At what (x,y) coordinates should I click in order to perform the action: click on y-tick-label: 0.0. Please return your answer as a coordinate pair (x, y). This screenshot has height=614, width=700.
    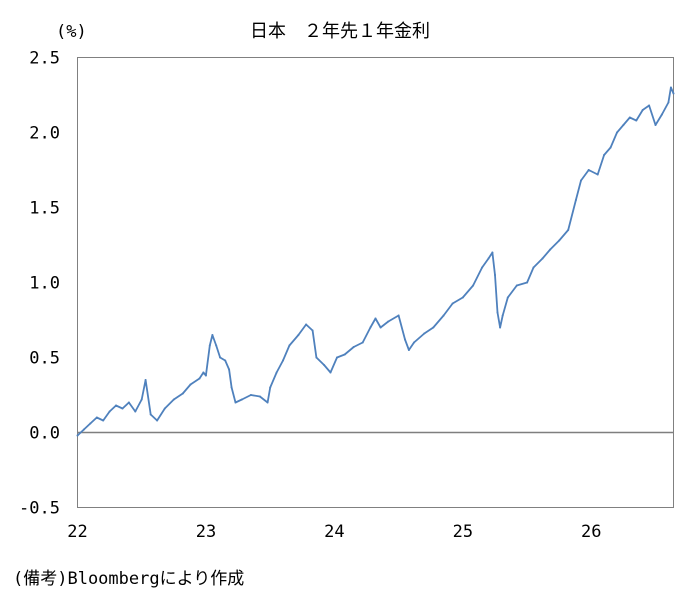
    Looking at the image, I should click on (44, 434).